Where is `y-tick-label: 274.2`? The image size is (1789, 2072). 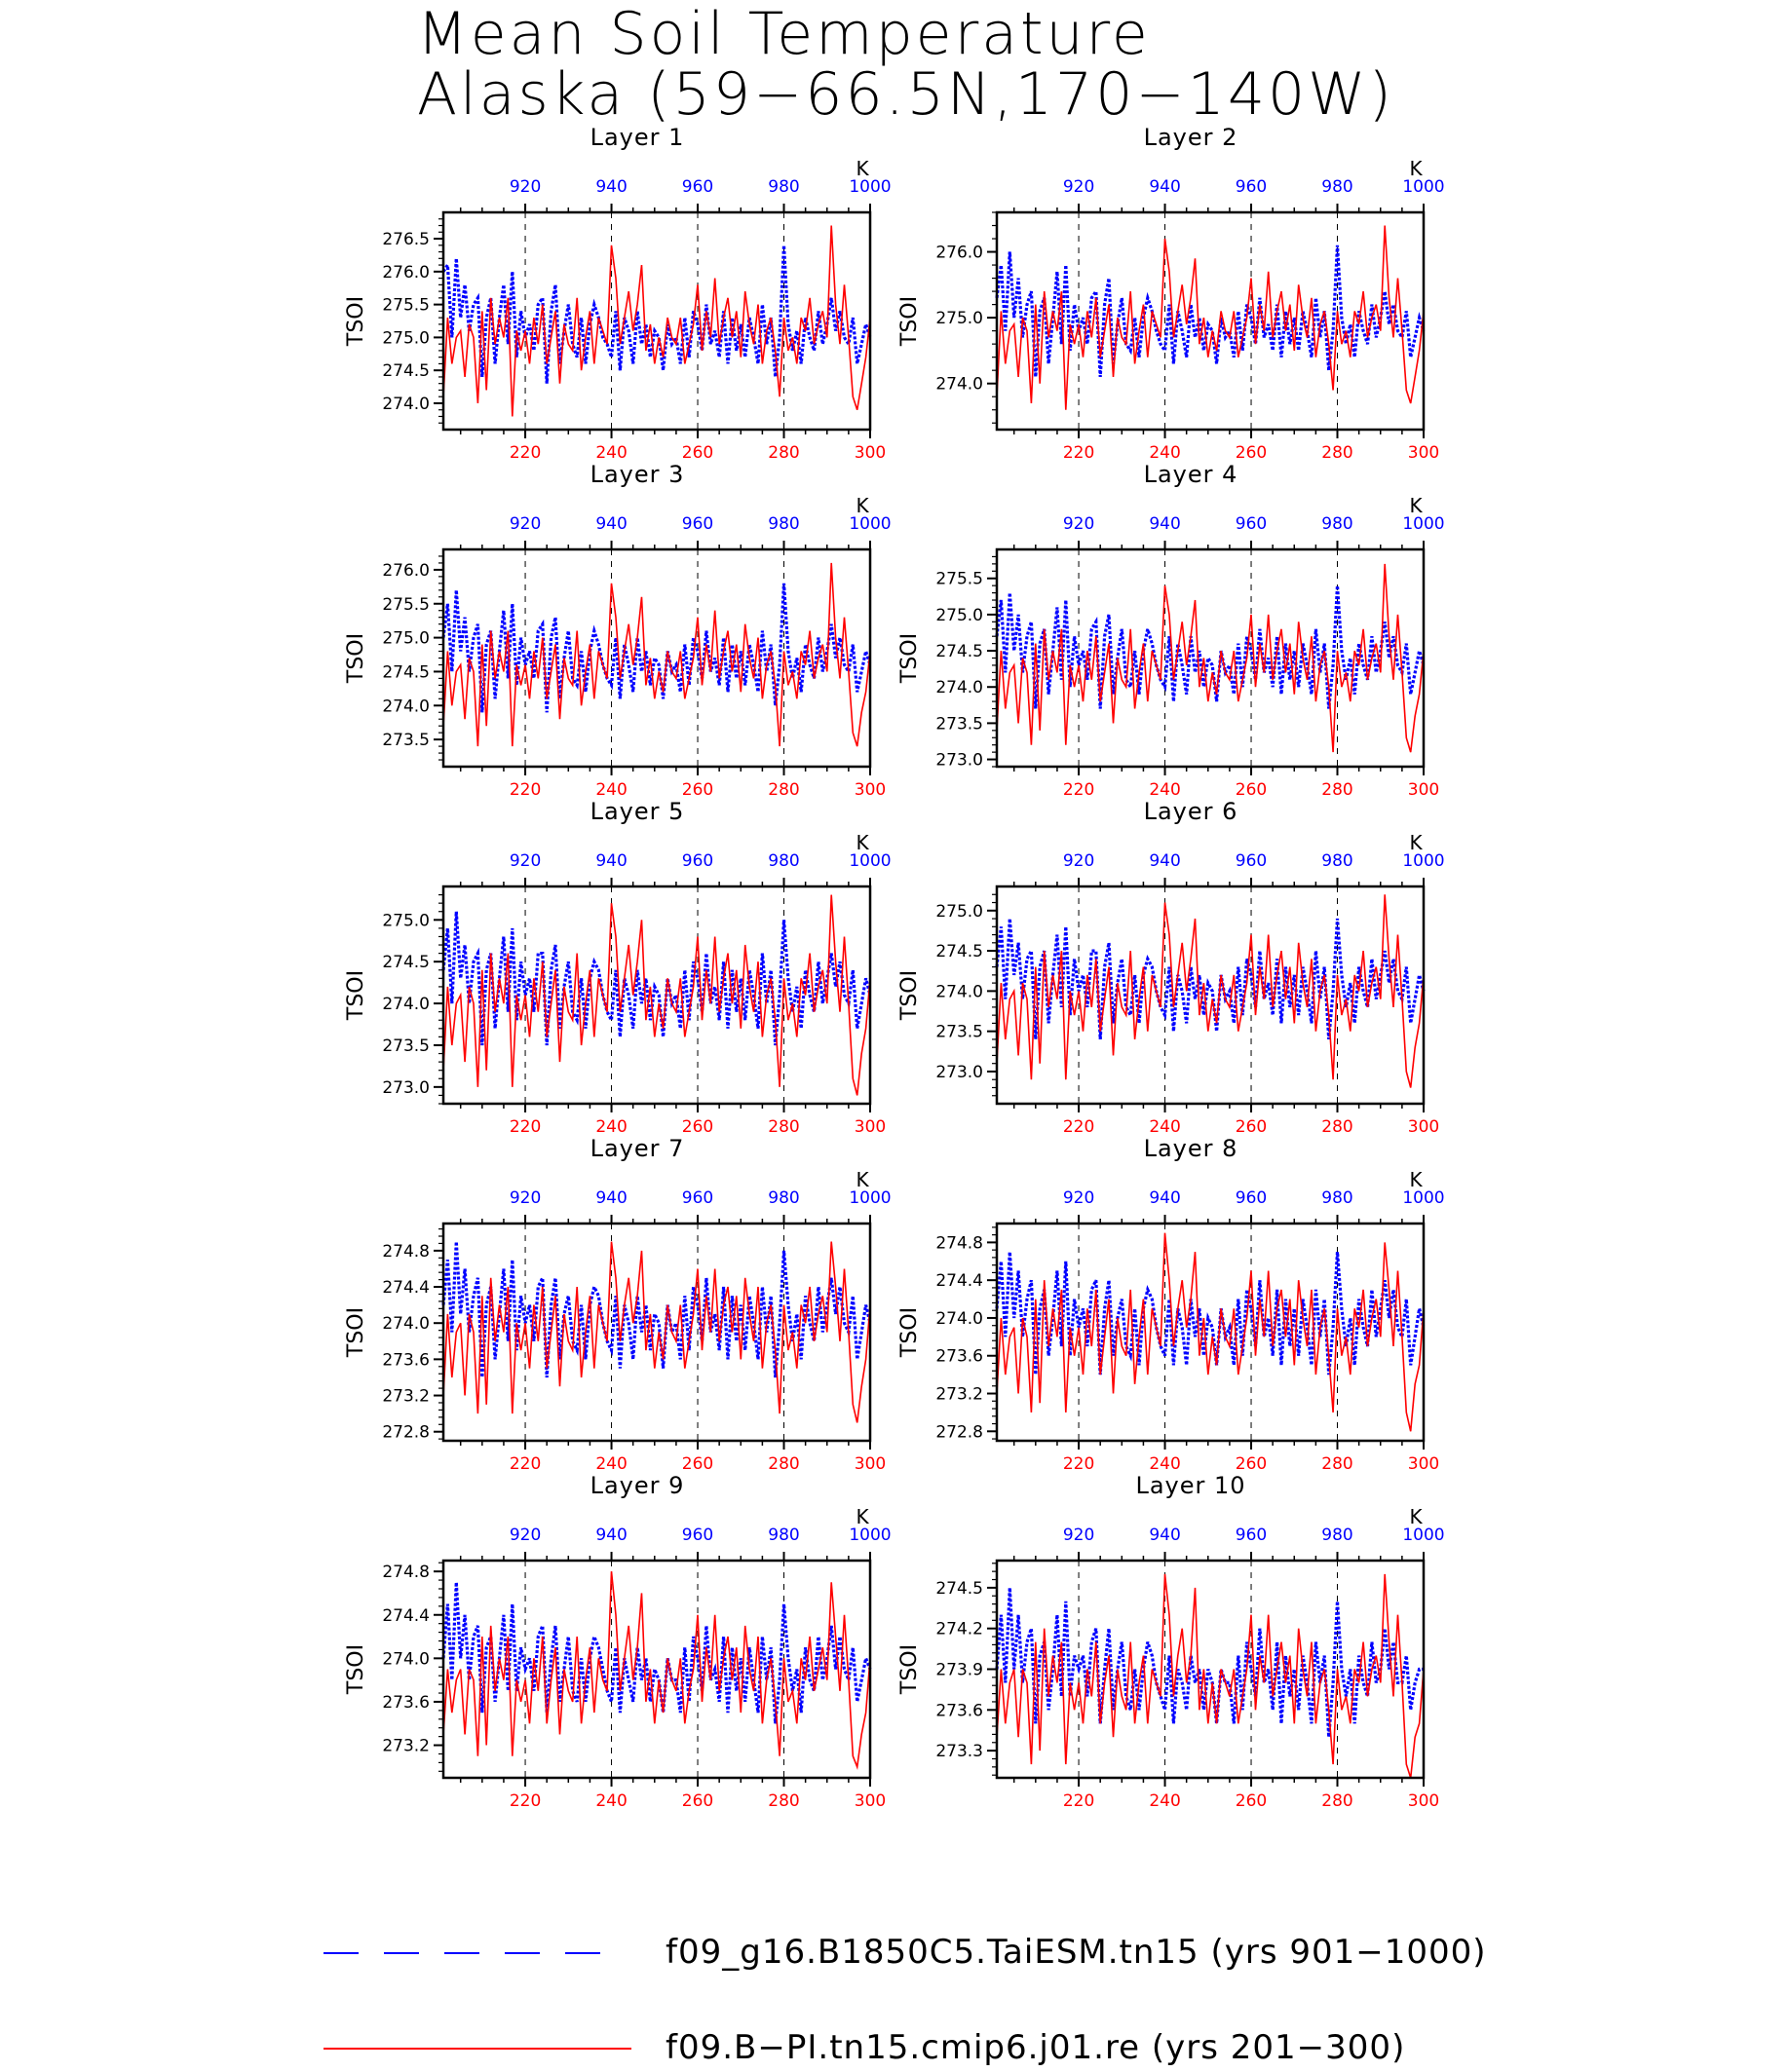 y-tick-label: 274.2 is located at coordinates (959, 1630).